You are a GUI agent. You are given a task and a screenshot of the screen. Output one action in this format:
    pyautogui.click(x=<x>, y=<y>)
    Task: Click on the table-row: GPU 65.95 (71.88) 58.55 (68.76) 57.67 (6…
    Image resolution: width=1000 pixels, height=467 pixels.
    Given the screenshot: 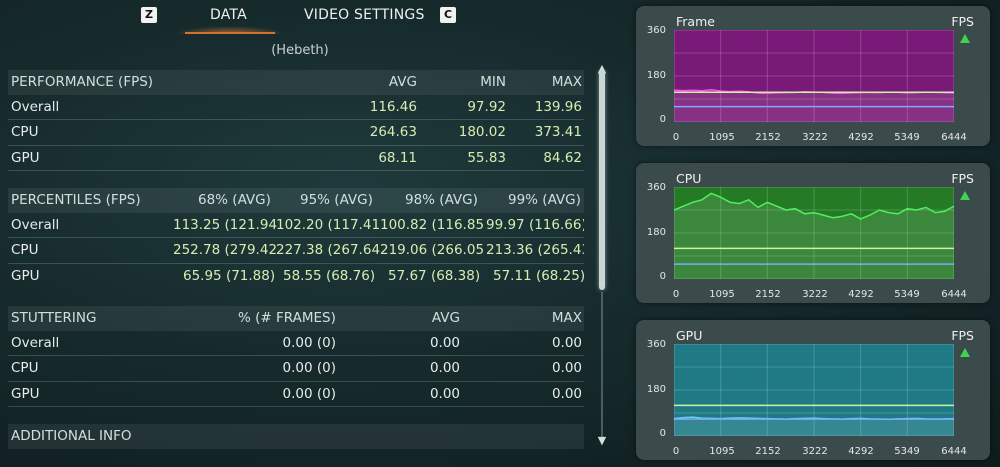 What is the action you would take?
    pyautogui.click(x=296, y=276)
    